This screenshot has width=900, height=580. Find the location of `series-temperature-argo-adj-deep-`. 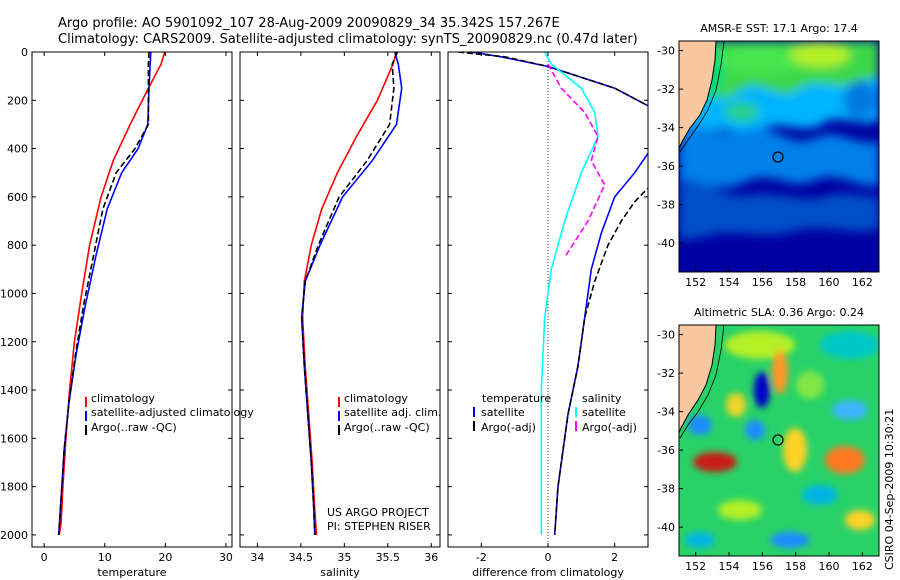

series-temperature-argo-adj-deep- is located at coordinates (600, 361).